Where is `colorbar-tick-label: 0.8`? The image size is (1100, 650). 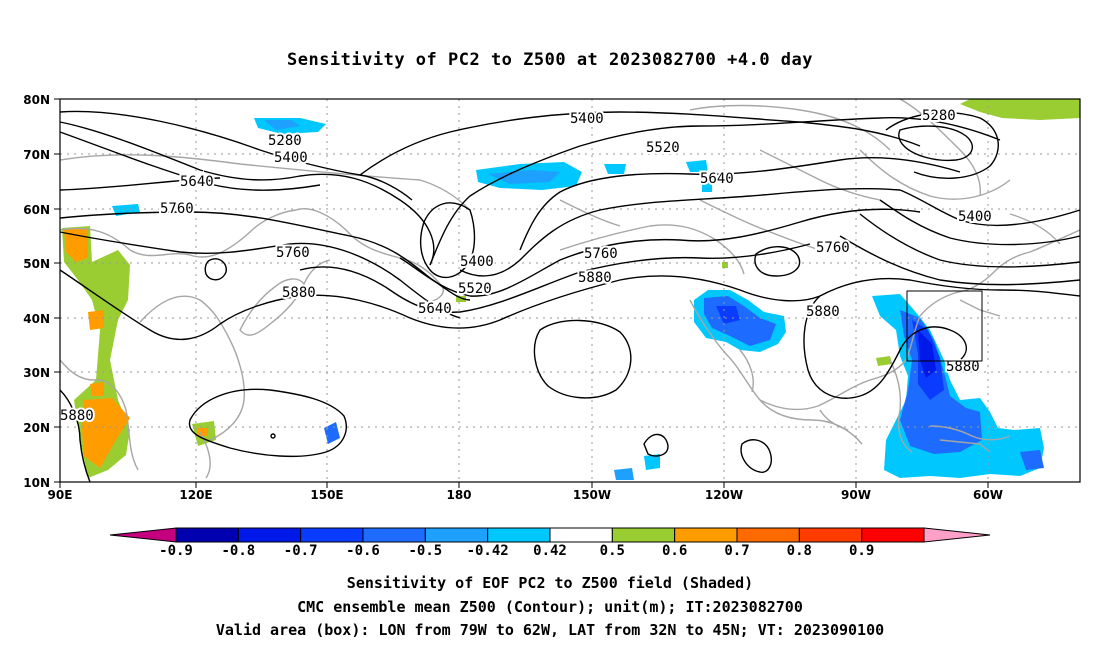
colorbar-tick-label: 0.8 is located at coordinates (799, 551).